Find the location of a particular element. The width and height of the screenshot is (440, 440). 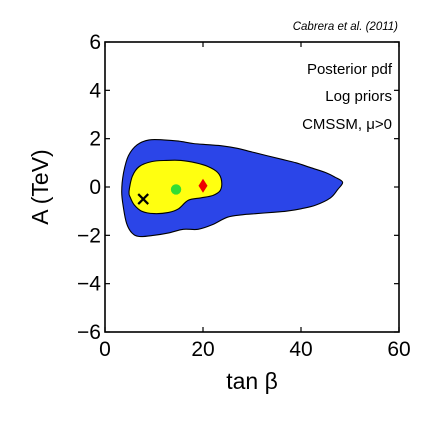

x-tick-label: 40 is located at coordinates (300, 349).